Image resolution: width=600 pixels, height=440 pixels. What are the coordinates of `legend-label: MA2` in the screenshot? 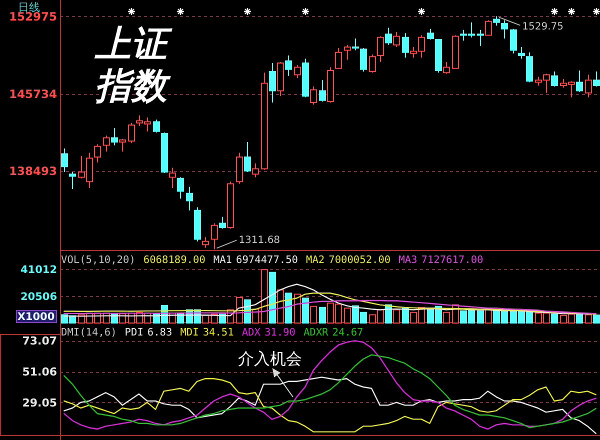 It's located at (315, 260).